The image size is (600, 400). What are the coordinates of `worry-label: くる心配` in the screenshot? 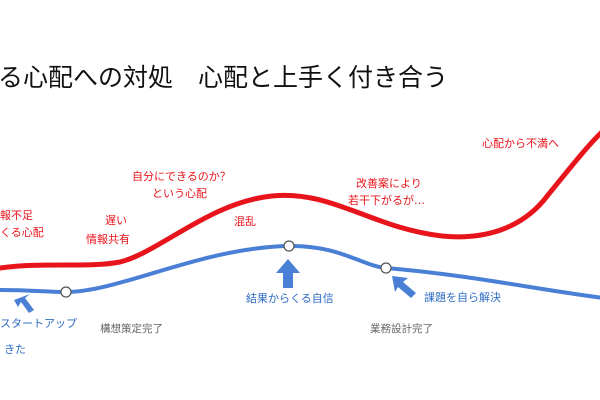 It's located at (22, 232).